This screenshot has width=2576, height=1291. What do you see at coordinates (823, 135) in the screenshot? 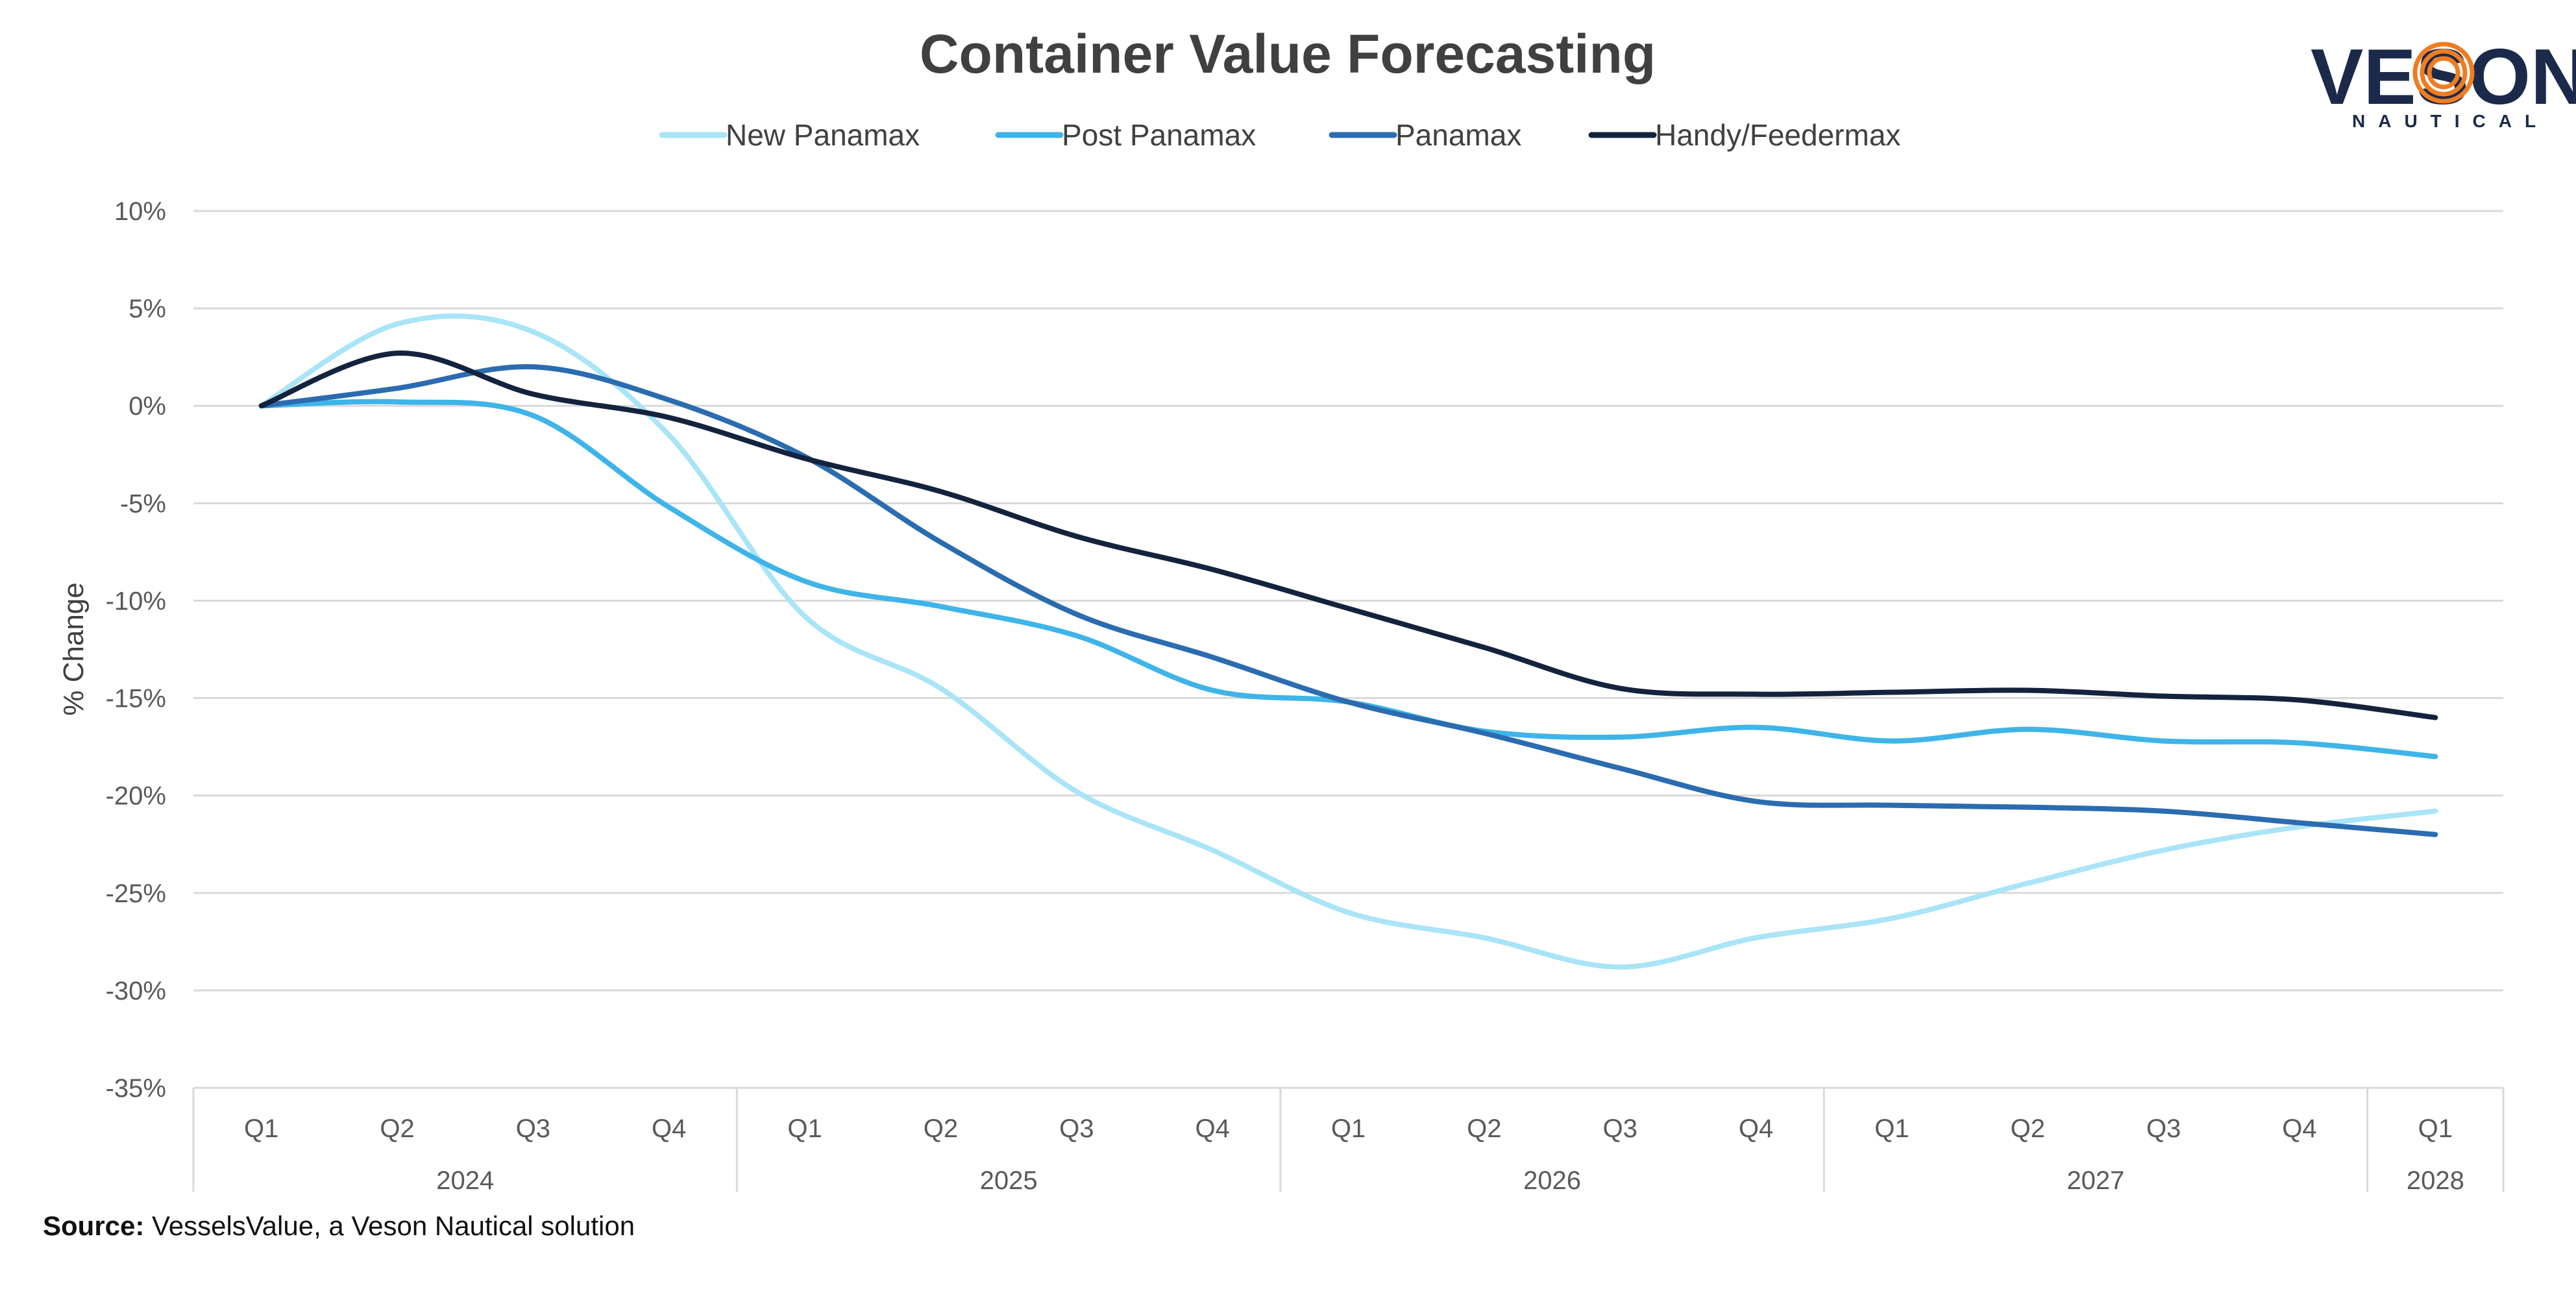
I see `legend-label-new-panamax: New Panamax` at bounding box center [823, 135].